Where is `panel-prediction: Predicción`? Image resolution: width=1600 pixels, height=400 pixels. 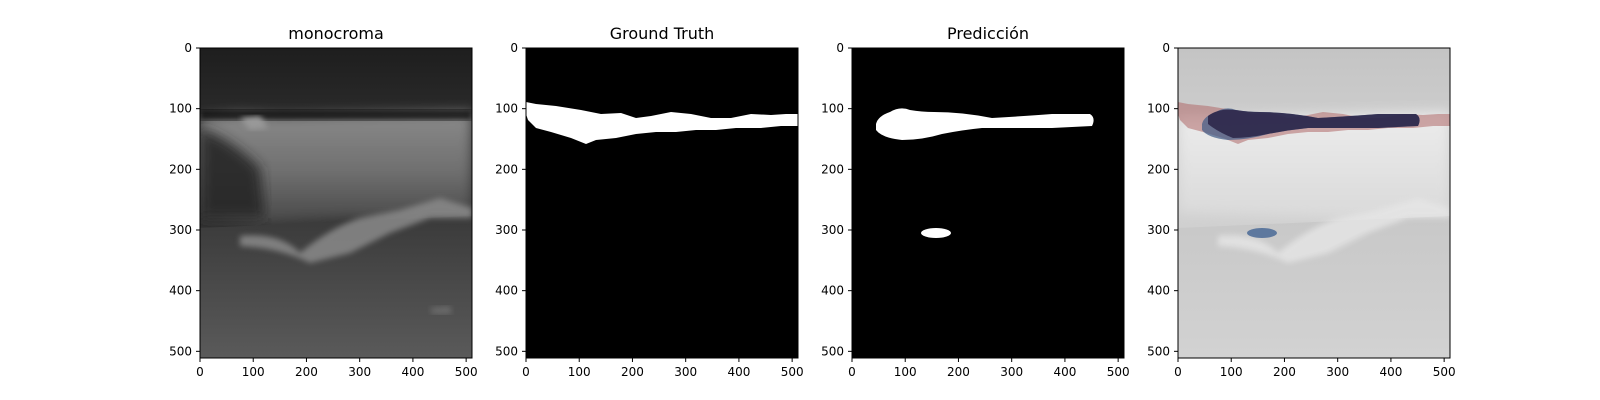
panel-prediction: Predicción is located at coordinates (988, 191).